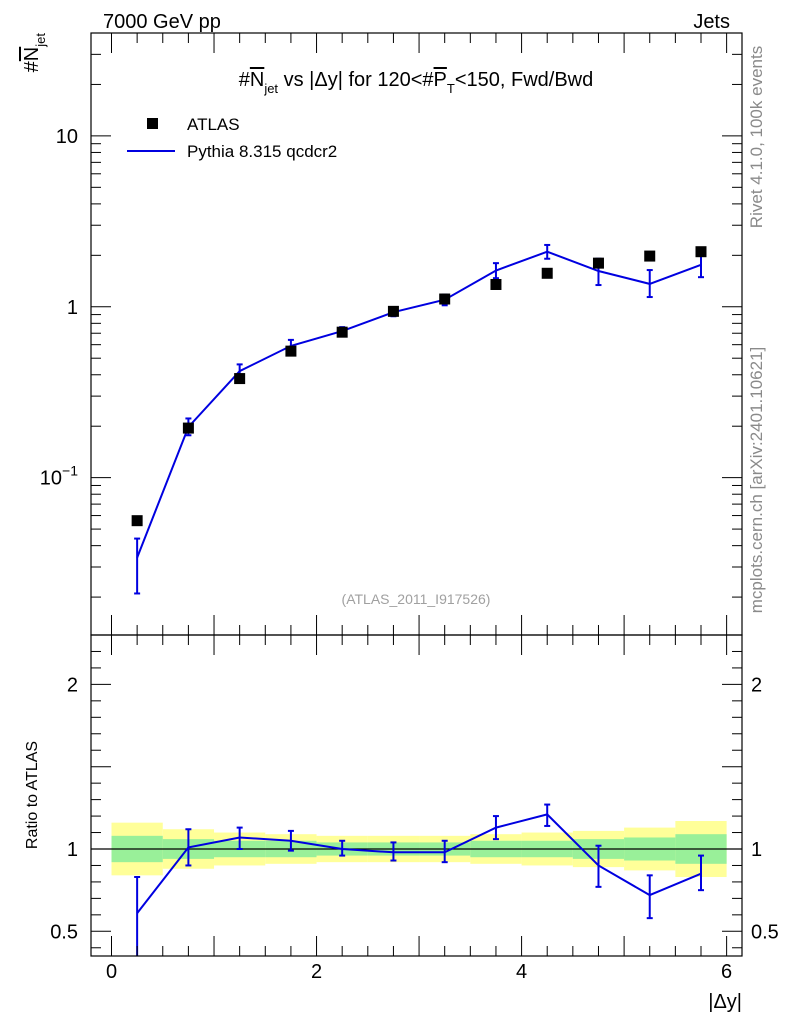 Image resolution: width=786 pixels, height=1029 pixels. What do you see at coordinates (59, 308) in the screenshot?
I see `main-ytick-labels: 10−1 1 10` at bounding box center [59, 308].